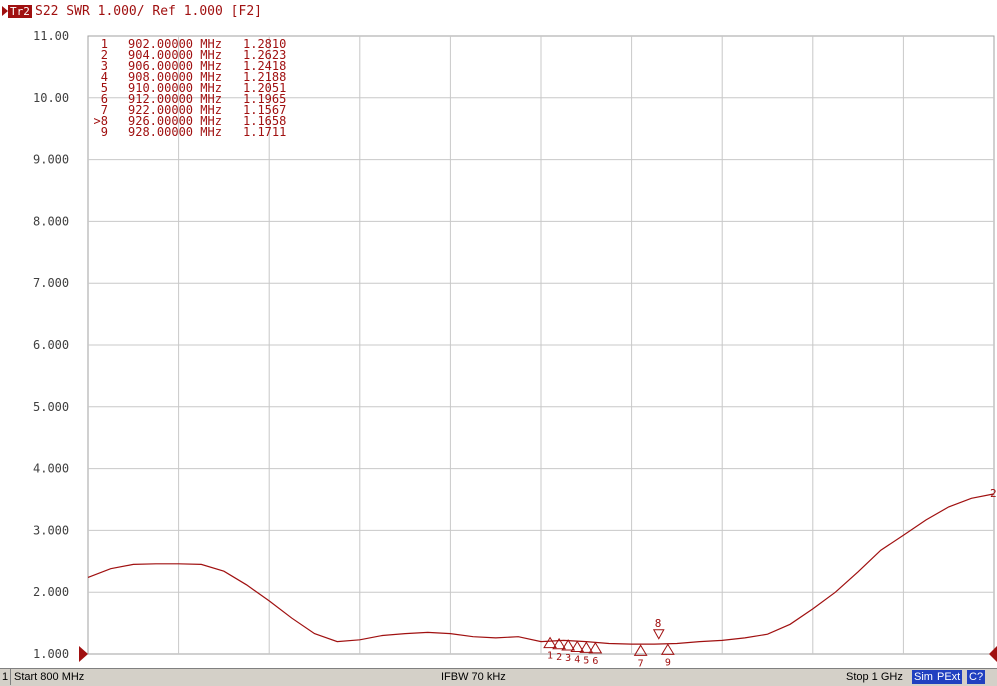 The height and width of the screenshot is (686, 997). Describe the element at coordinates (104, 110) in the screenshot. I see `marker-table-id: 7` at that location.